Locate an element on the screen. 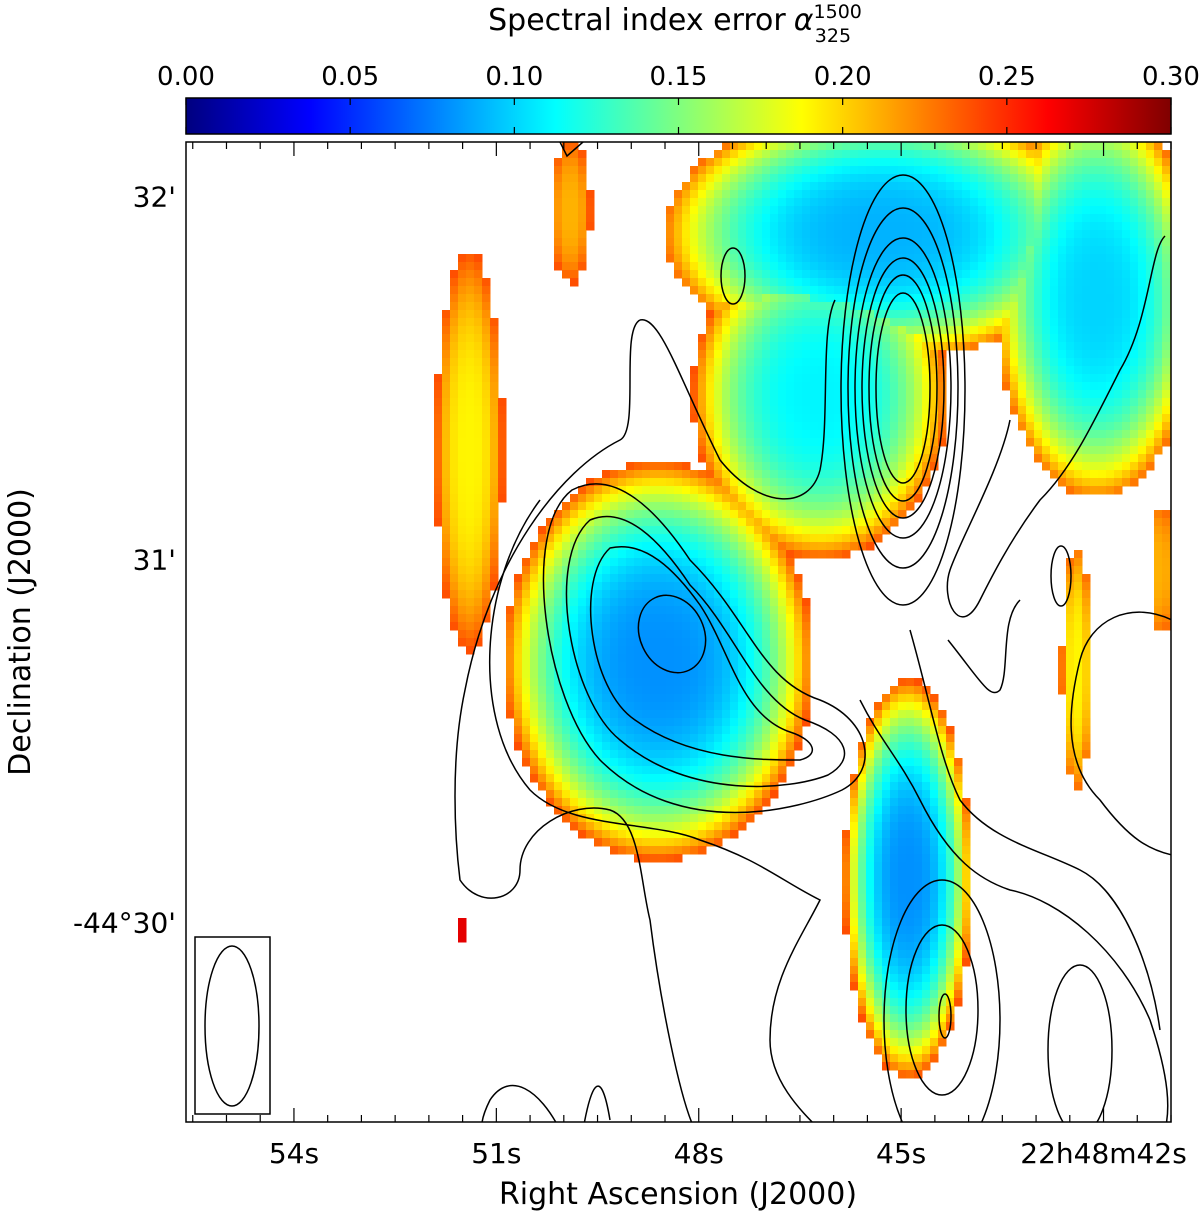 The image size is (1200, 1214). colorbar-superscript: 1500 is located at coordinates (838, 12).